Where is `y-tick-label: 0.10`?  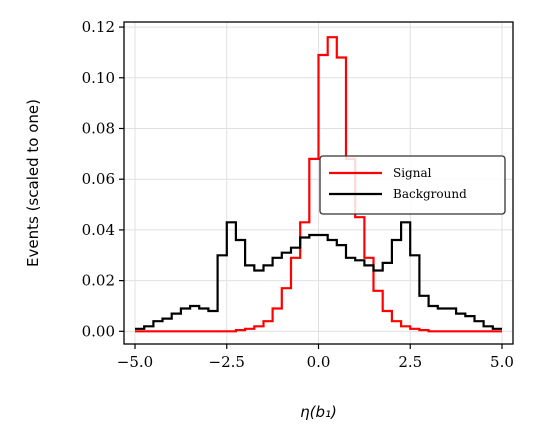 y-tick-label: 0.10 is located at coordinates (98, 78).